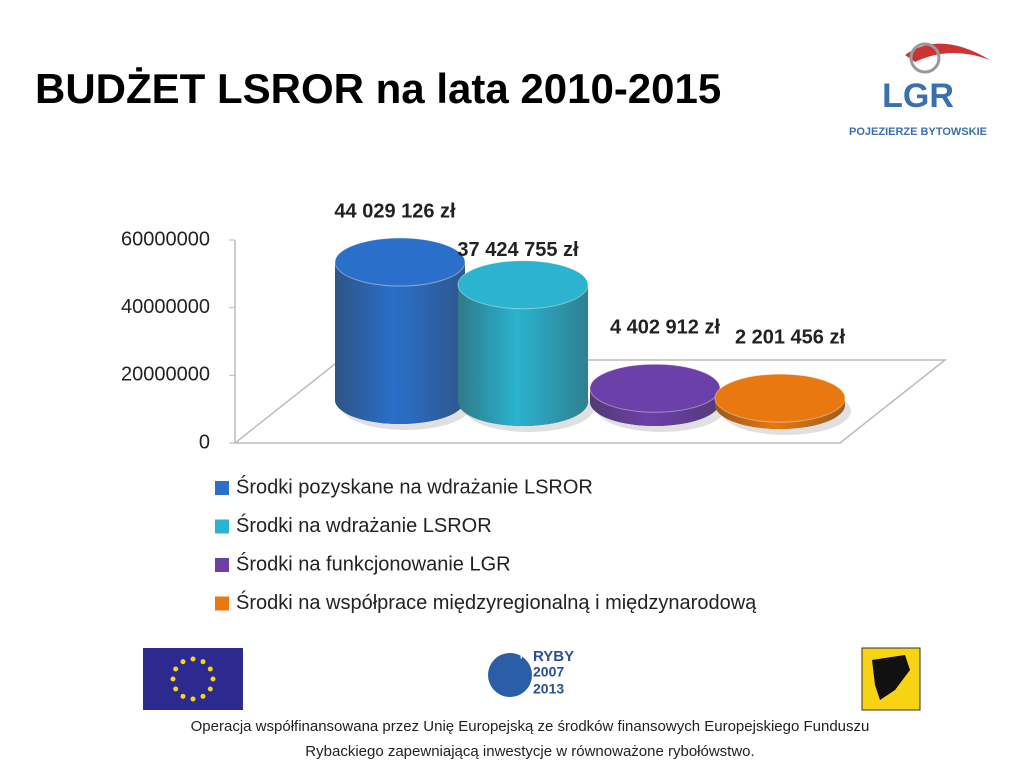  Describe the element at coordinates (947, 52) in the screenshot. I see `logo-fish` at that location.